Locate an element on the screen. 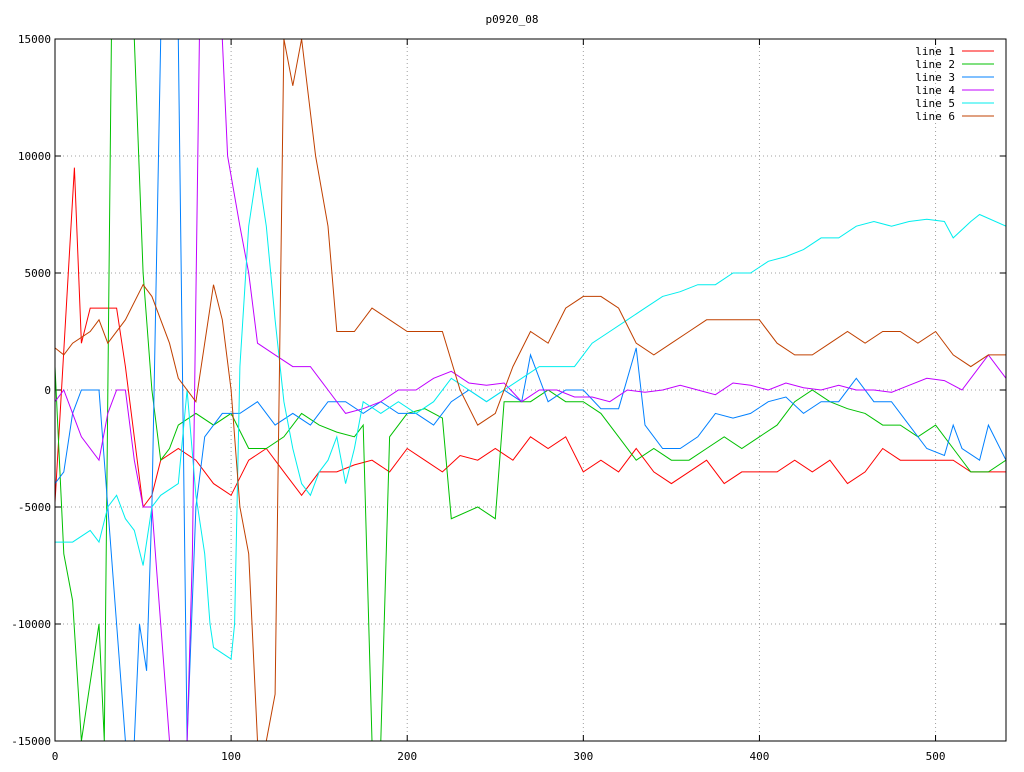 The width and height of the screenshot is (1024, 772). x-tick-label: 200 is located at coordinates (407, 756).